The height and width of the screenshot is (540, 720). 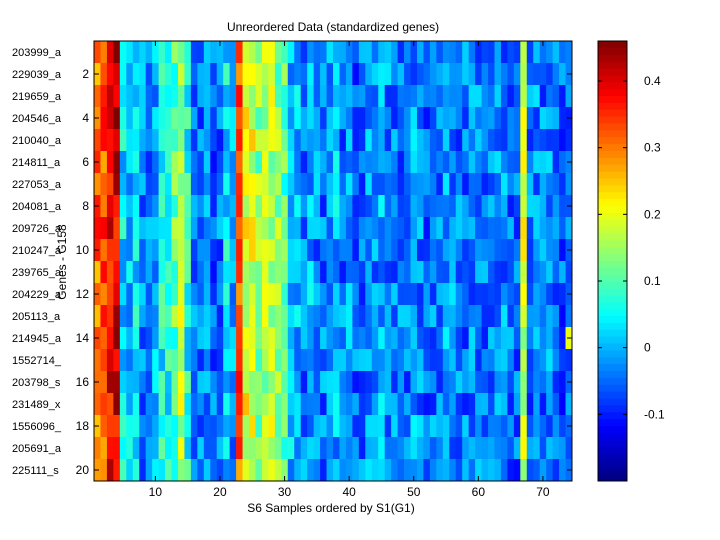 What do you see at coordinates (85, 74) in the screenshot?
I see `y-tick-label: 2` at bounding box center [85, 74].